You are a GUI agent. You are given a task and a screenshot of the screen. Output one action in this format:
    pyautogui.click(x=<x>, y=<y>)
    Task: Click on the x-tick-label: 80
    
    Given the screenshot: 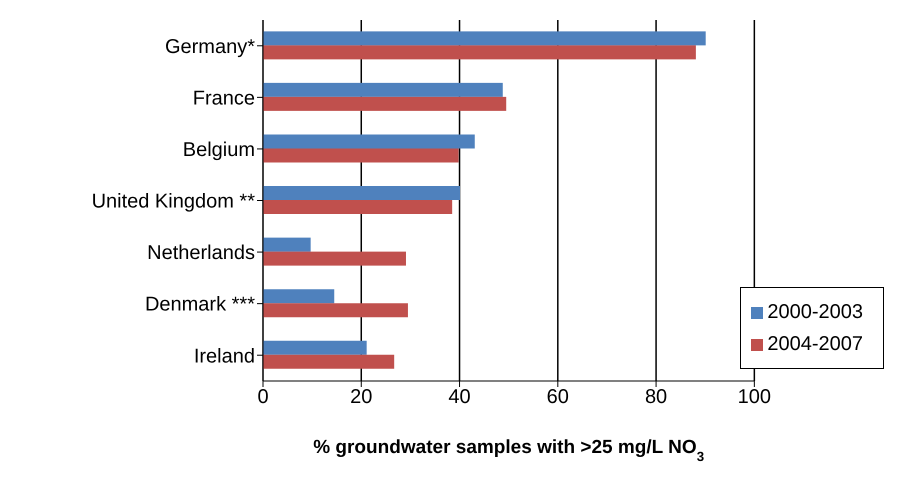 What is the action you would take?
    pyautogui.click(x=656, y=397)
    